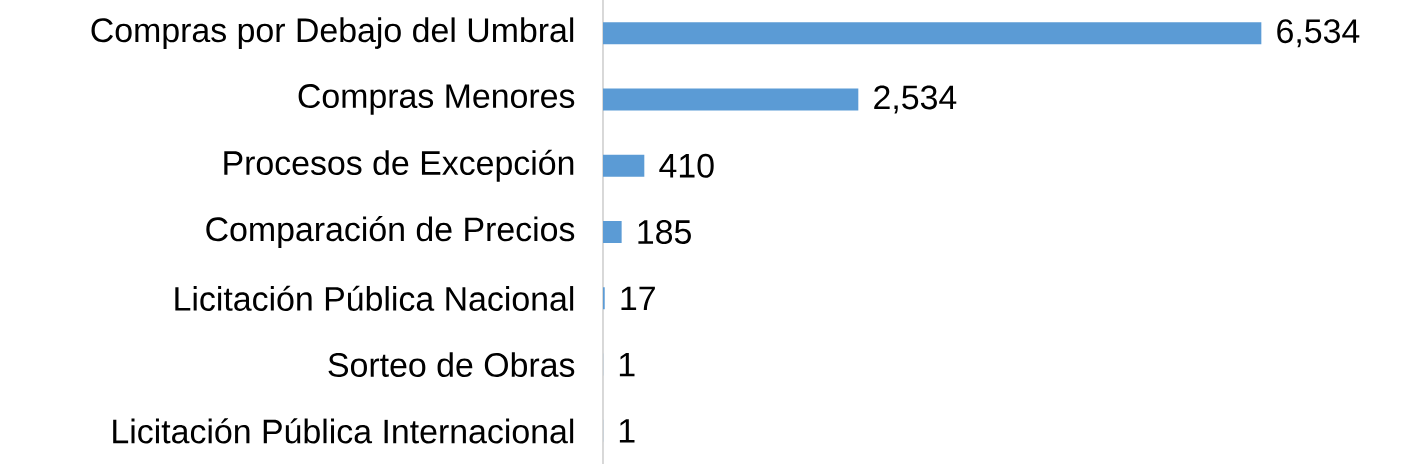 Image resolution: width=1424 pixels, height=464 pixels. What do you see at coordinates (436, 99) in the screenshot?
I see `y-tick-label: Compras Menores` at bounding box center [436, 99].